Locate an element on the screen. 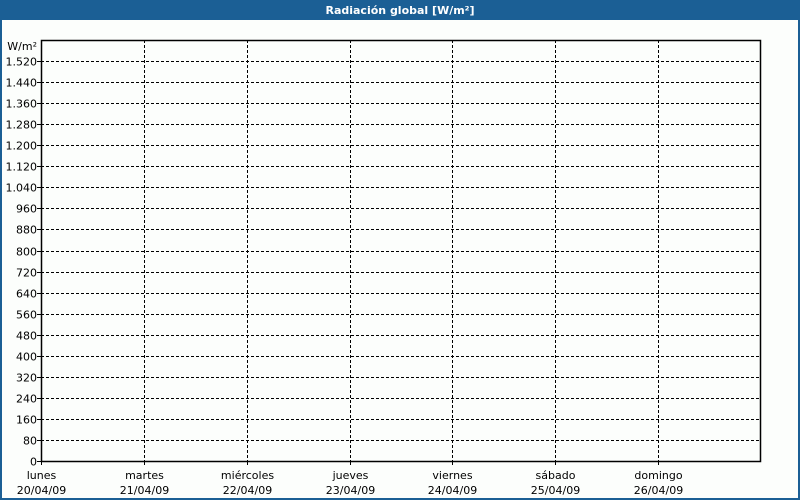 Image resolution: width=800 pixels, height=500 pixels. y-tick-label: 1.280 is located at coordinates (22, 125).